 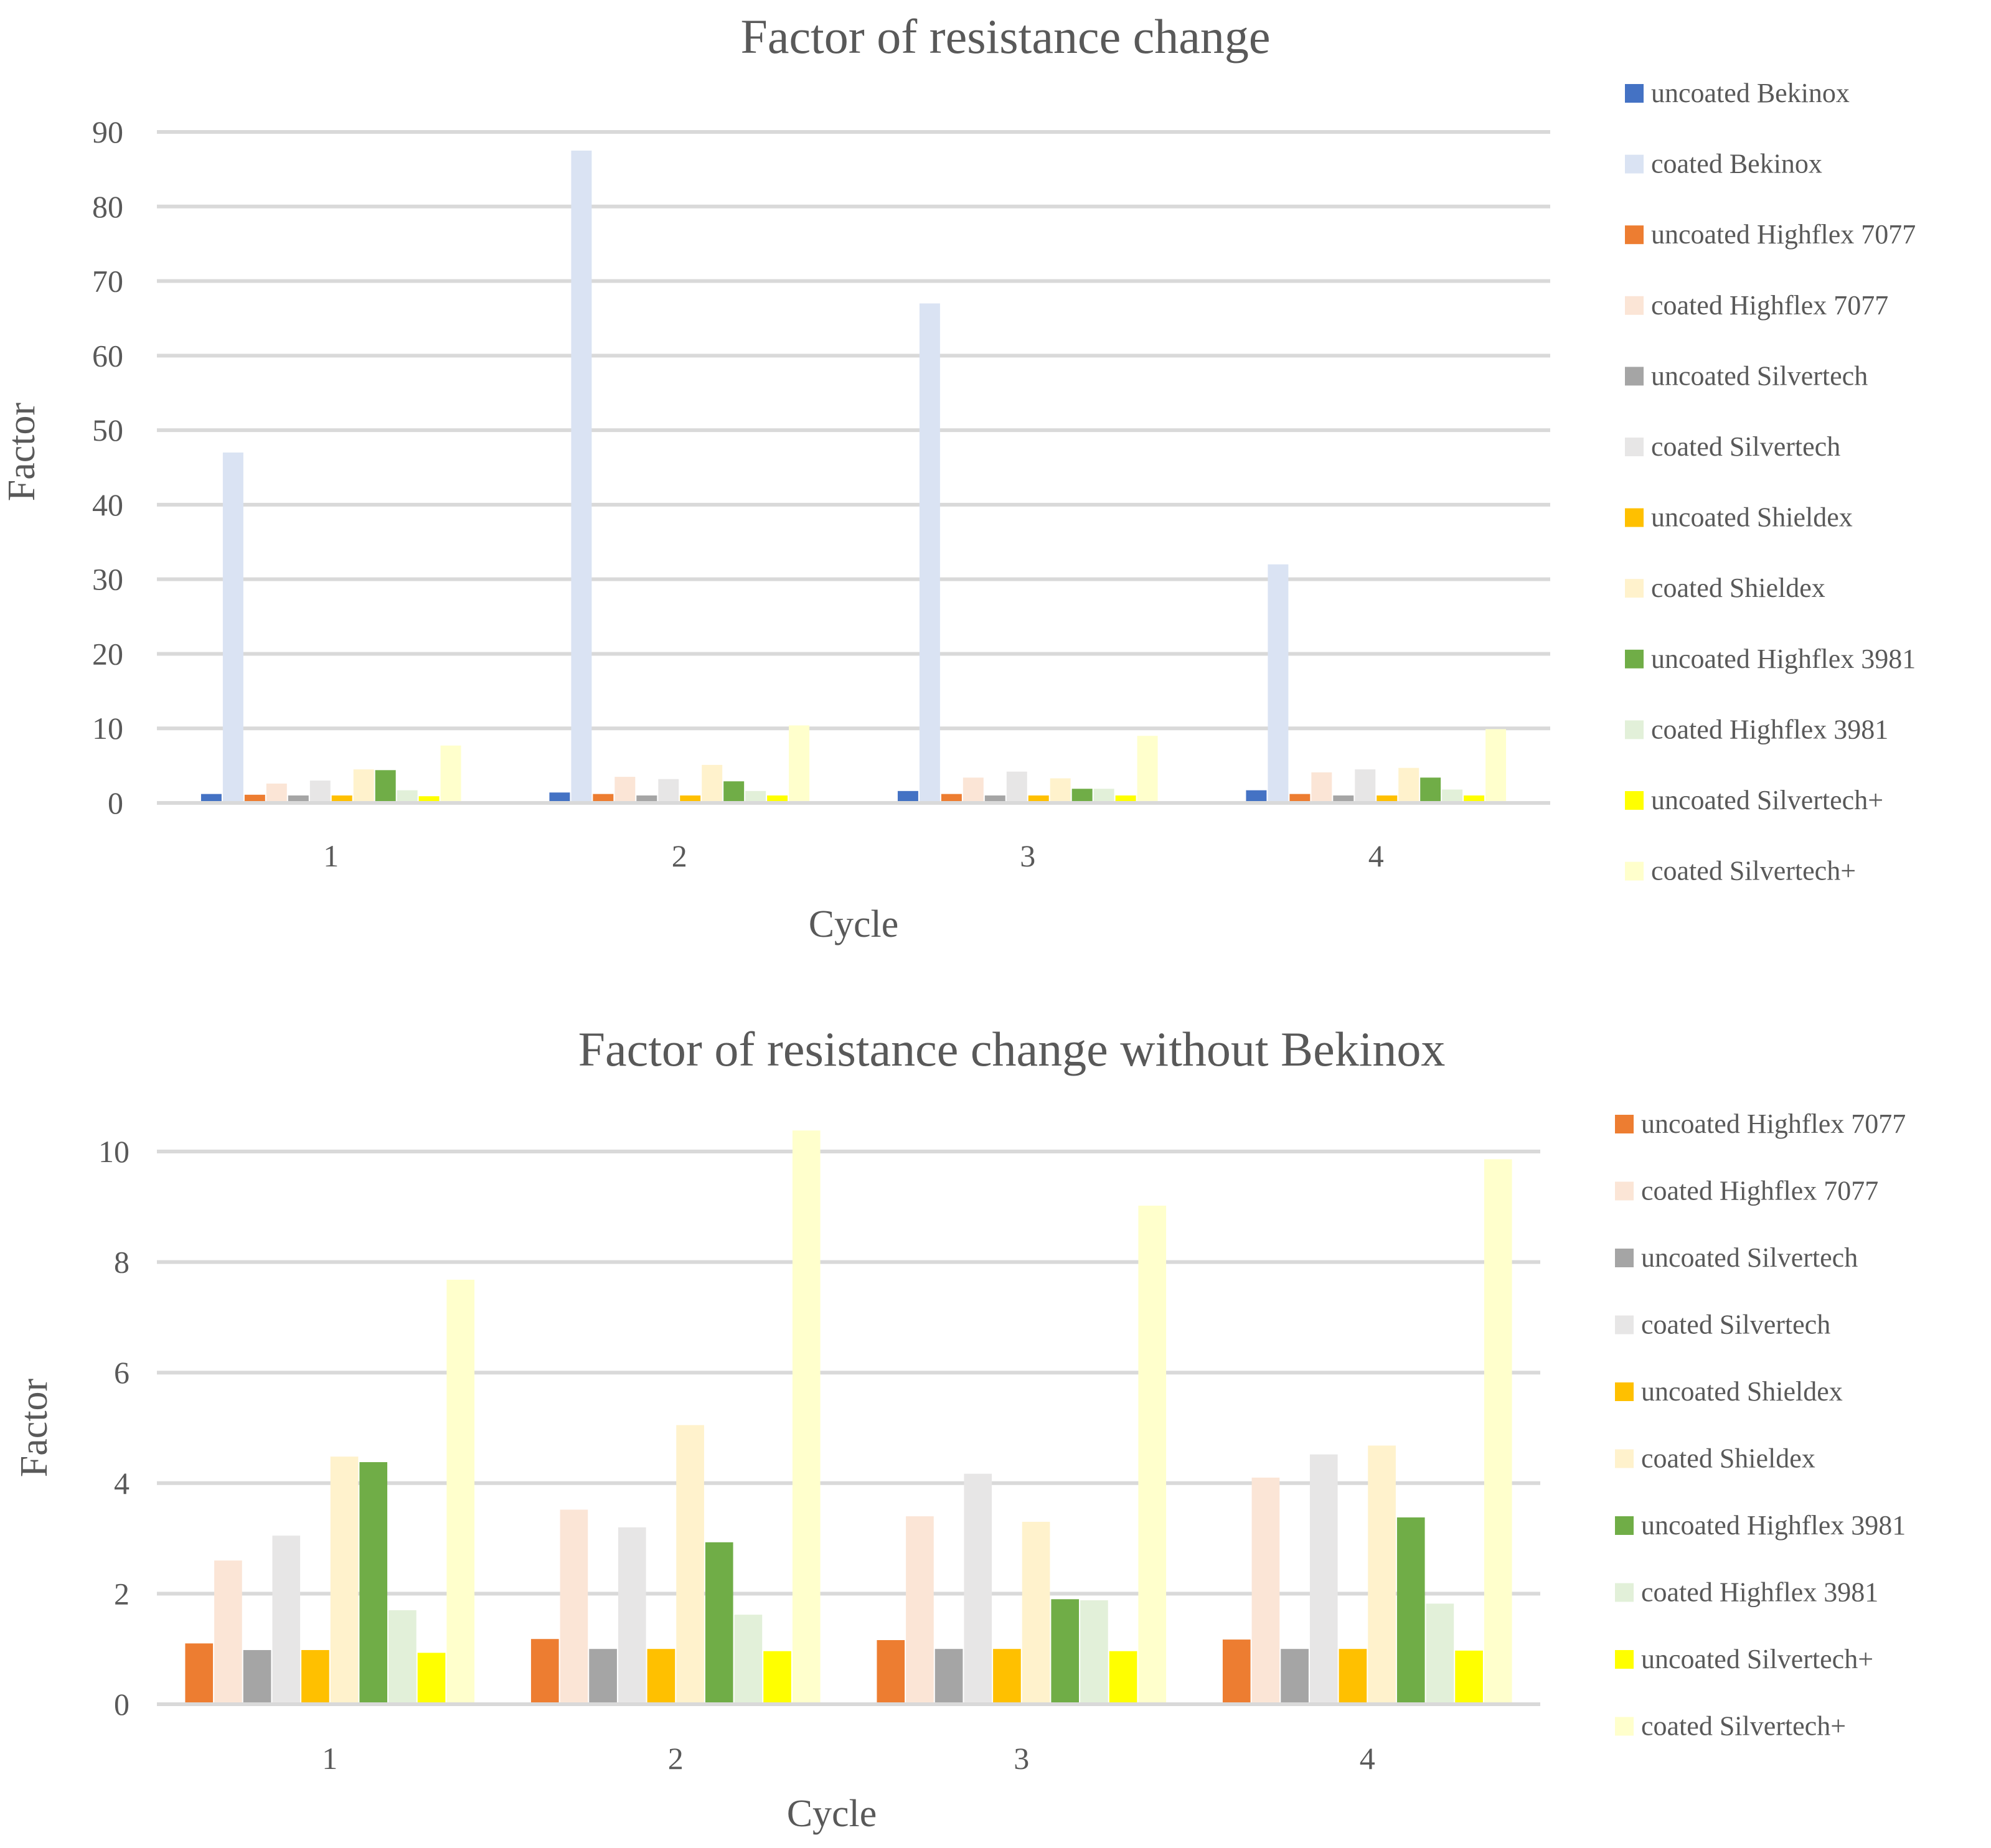 What do you see at coordinates (431, 1679) in the screenshot?
I see `bar-uncoated-silvertech--cycle-1` at bounding box center [431, 1679].